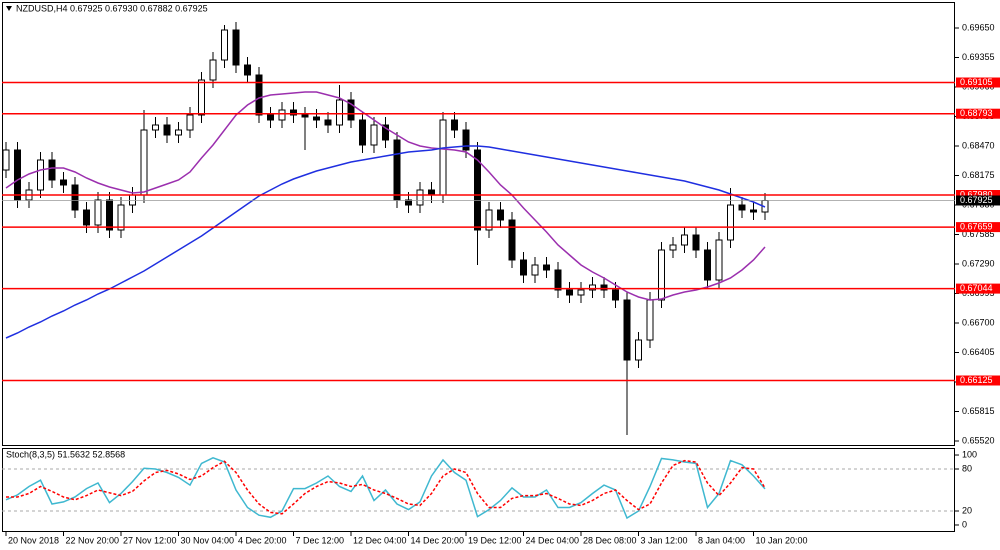  Describe the element at coordinates (93, 540) in the screenshot. I see `x-tick-label: 22 Nov 20:00` at that location.